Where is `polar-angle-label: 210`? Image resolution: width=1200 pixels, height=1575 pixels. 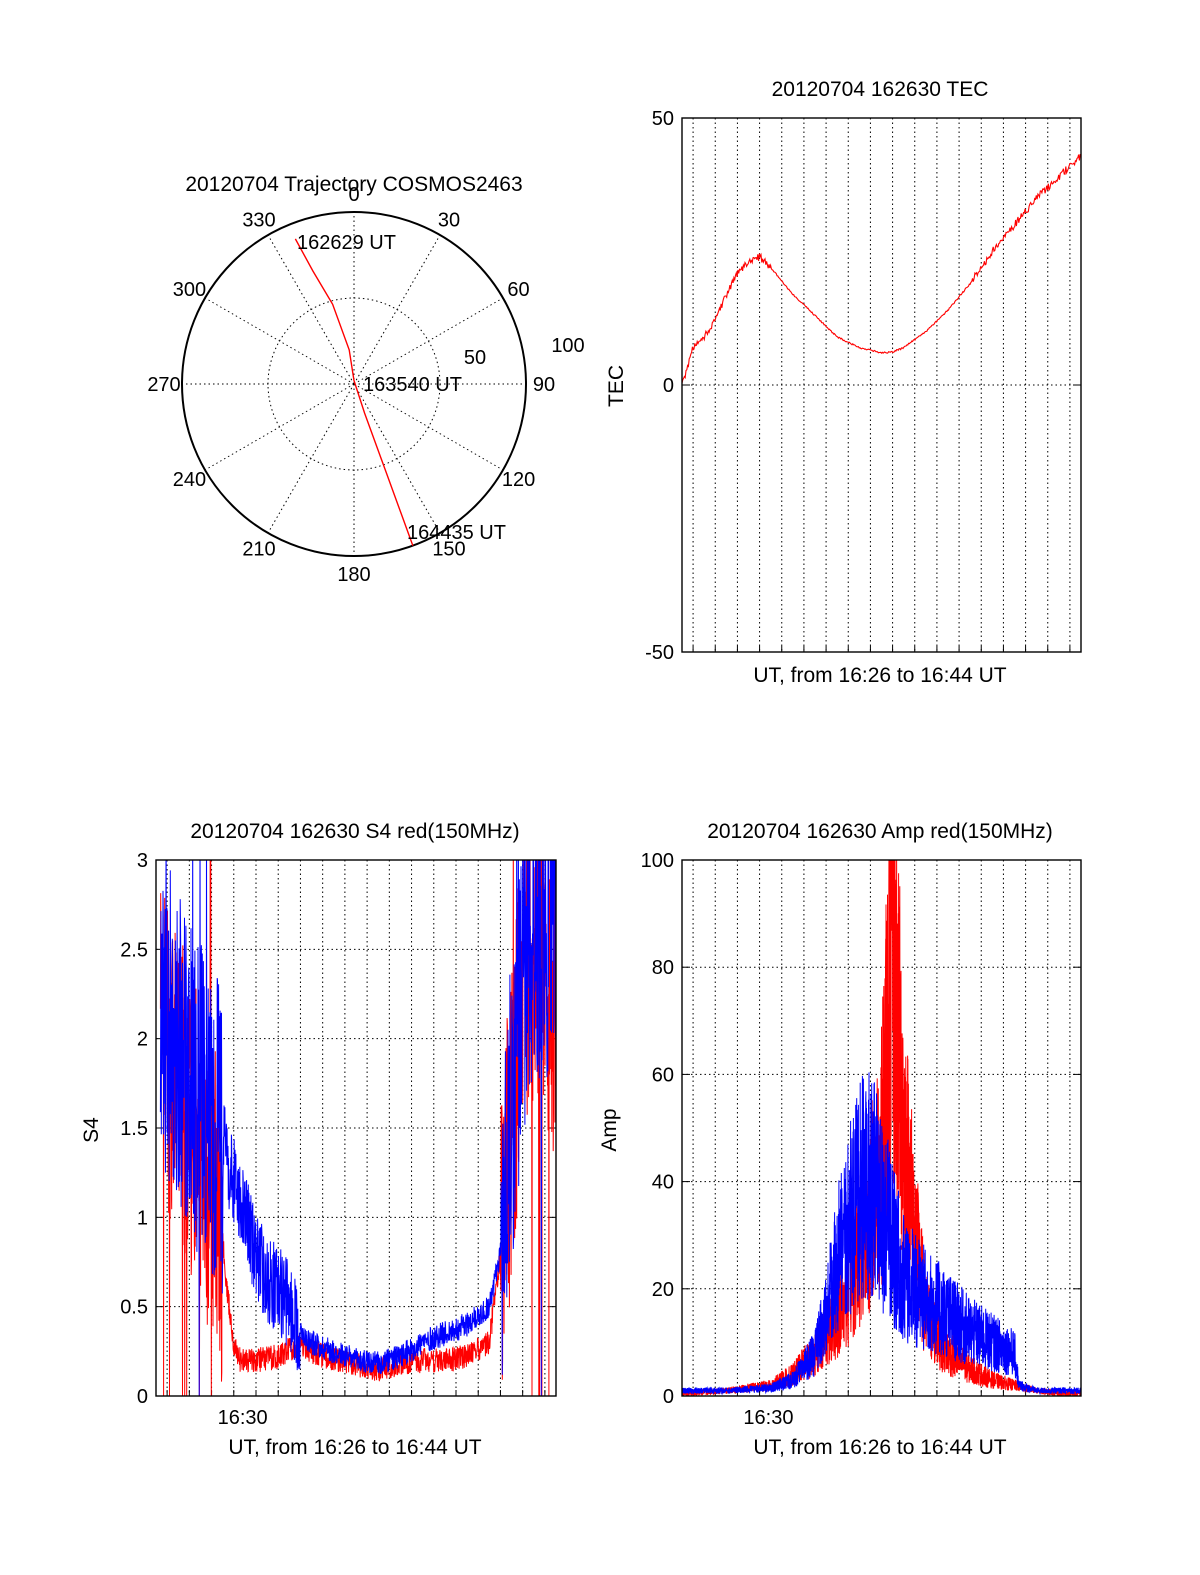 polar-angle-label: 210 is located at coordinates (258, 550).